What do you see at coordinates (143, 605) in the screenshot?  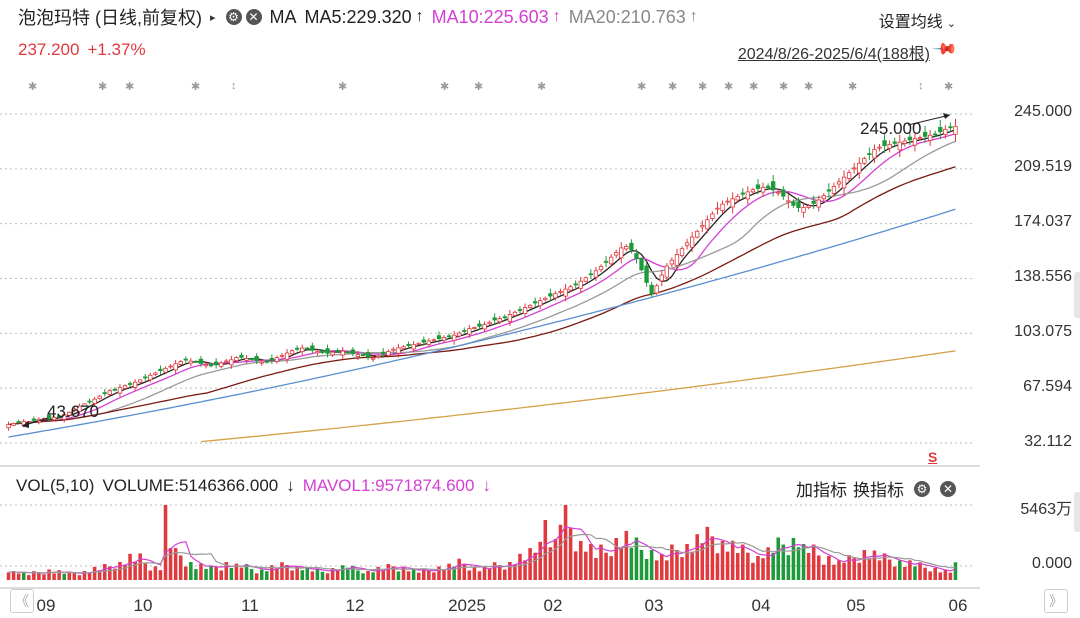 I see `xaxis-label: 10` at bounding box center [143, 605].